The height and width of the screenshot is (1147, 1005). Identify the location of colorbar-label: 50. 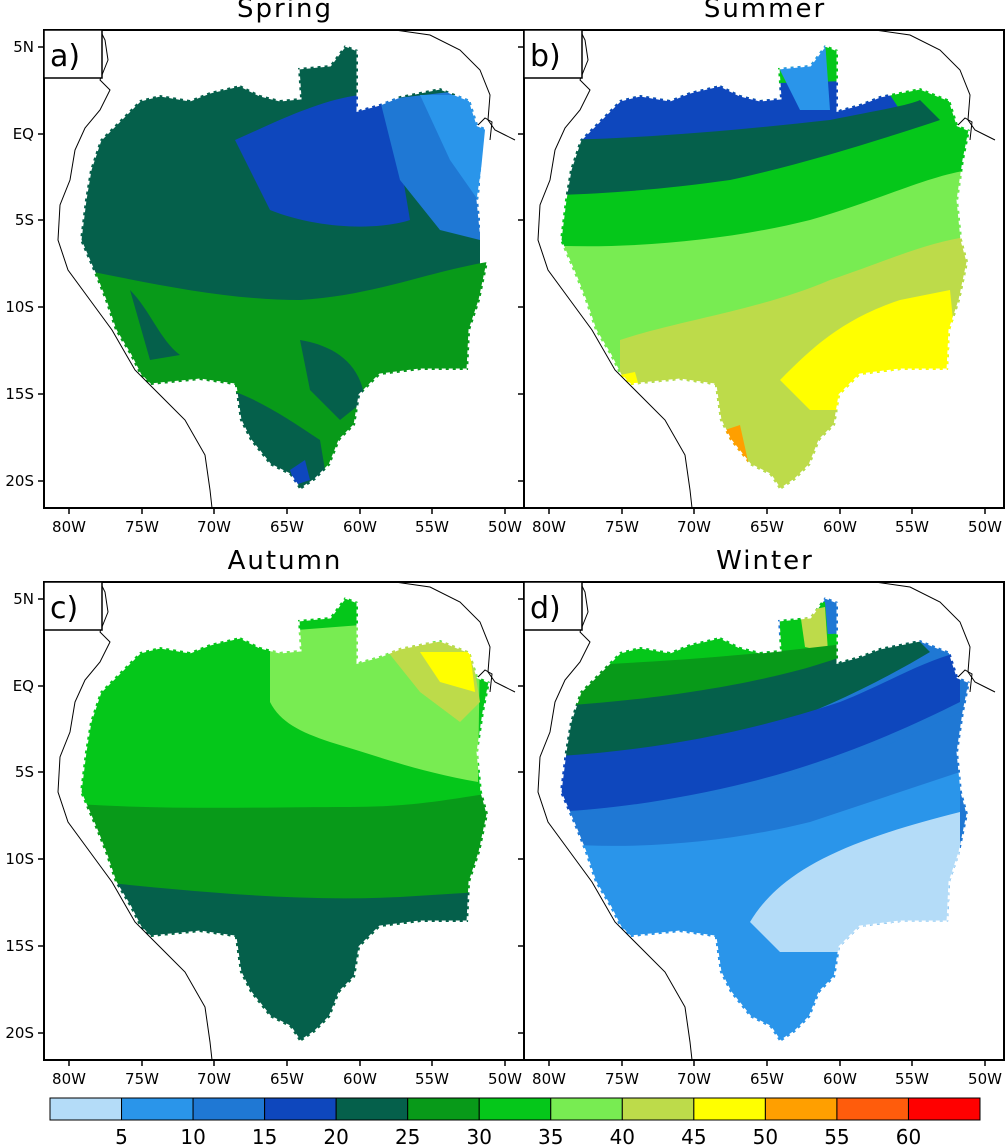
(765, 1136).